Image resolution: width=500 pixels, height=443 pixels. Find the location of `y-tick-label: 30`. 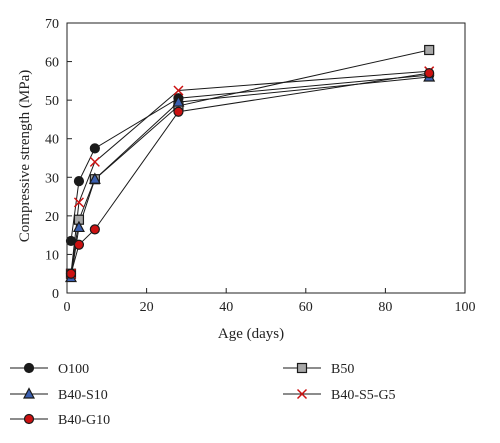

y-tick-label: 30 is located at coordinates (52, 178).